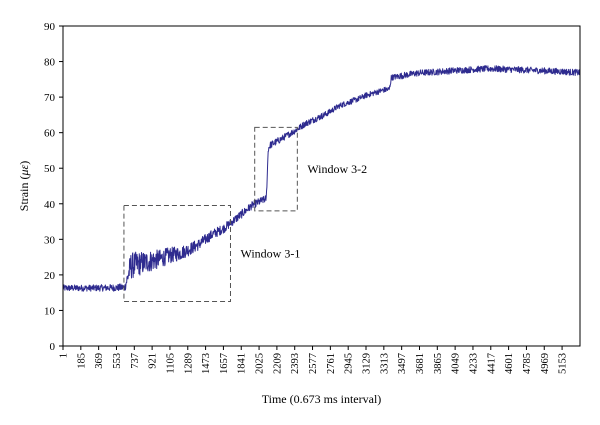 This screenshot has width=600, height=425. I want to click on y-tick-label: 0, so click(53, 347).